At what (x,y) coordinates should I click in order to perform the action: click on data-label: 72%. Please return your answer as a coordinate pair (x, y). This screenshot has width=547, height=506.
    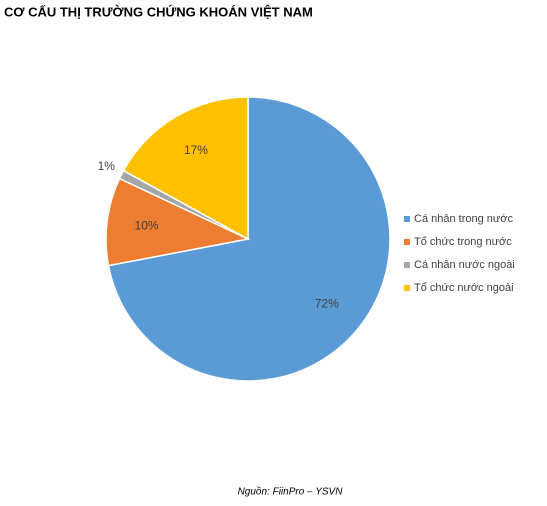
    Looking at the image, I should click on (327, 303).